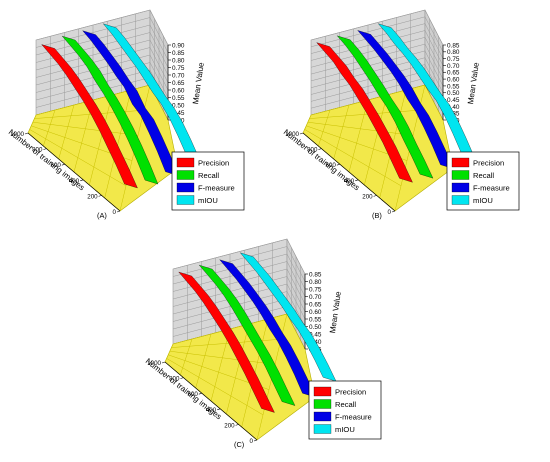 The width and height of the screenshot is (550, 462). Describe the element at coordinates (229, 425) in the screenshot. I see `y-tick-label: 200` at that location.